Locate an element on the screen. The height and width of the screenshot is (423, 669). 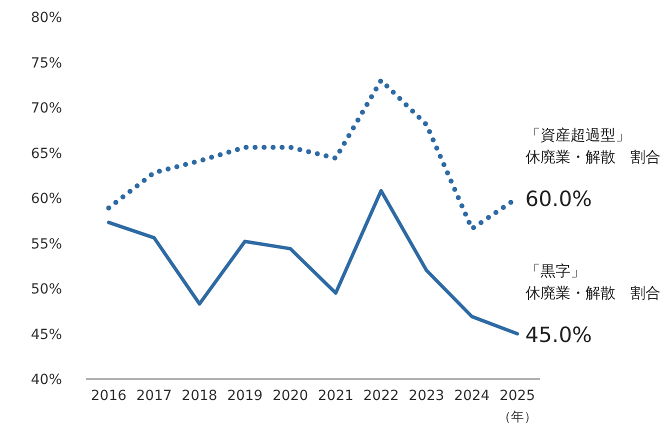
x-tick-label: 2021 is located at coordinates (336, 396).